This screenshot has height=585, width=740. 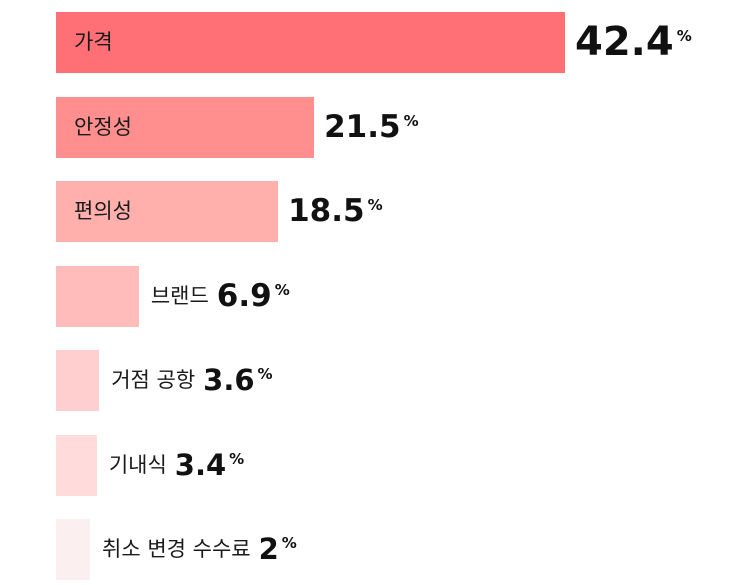 I want to click on value-label: 42.4%, so click(x=633, y=42).